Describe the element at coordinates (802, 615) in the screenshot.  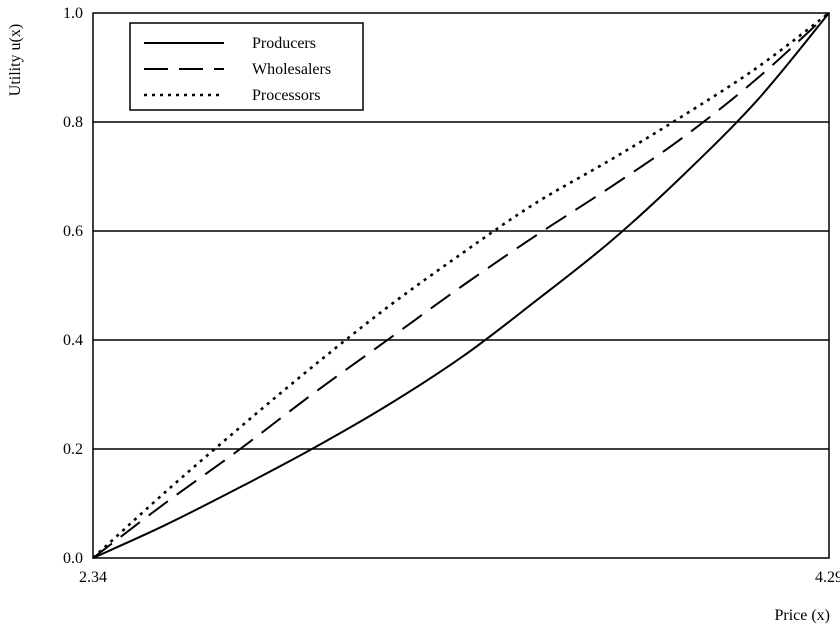
I see `x-axis-label: Price (x)` at that location.